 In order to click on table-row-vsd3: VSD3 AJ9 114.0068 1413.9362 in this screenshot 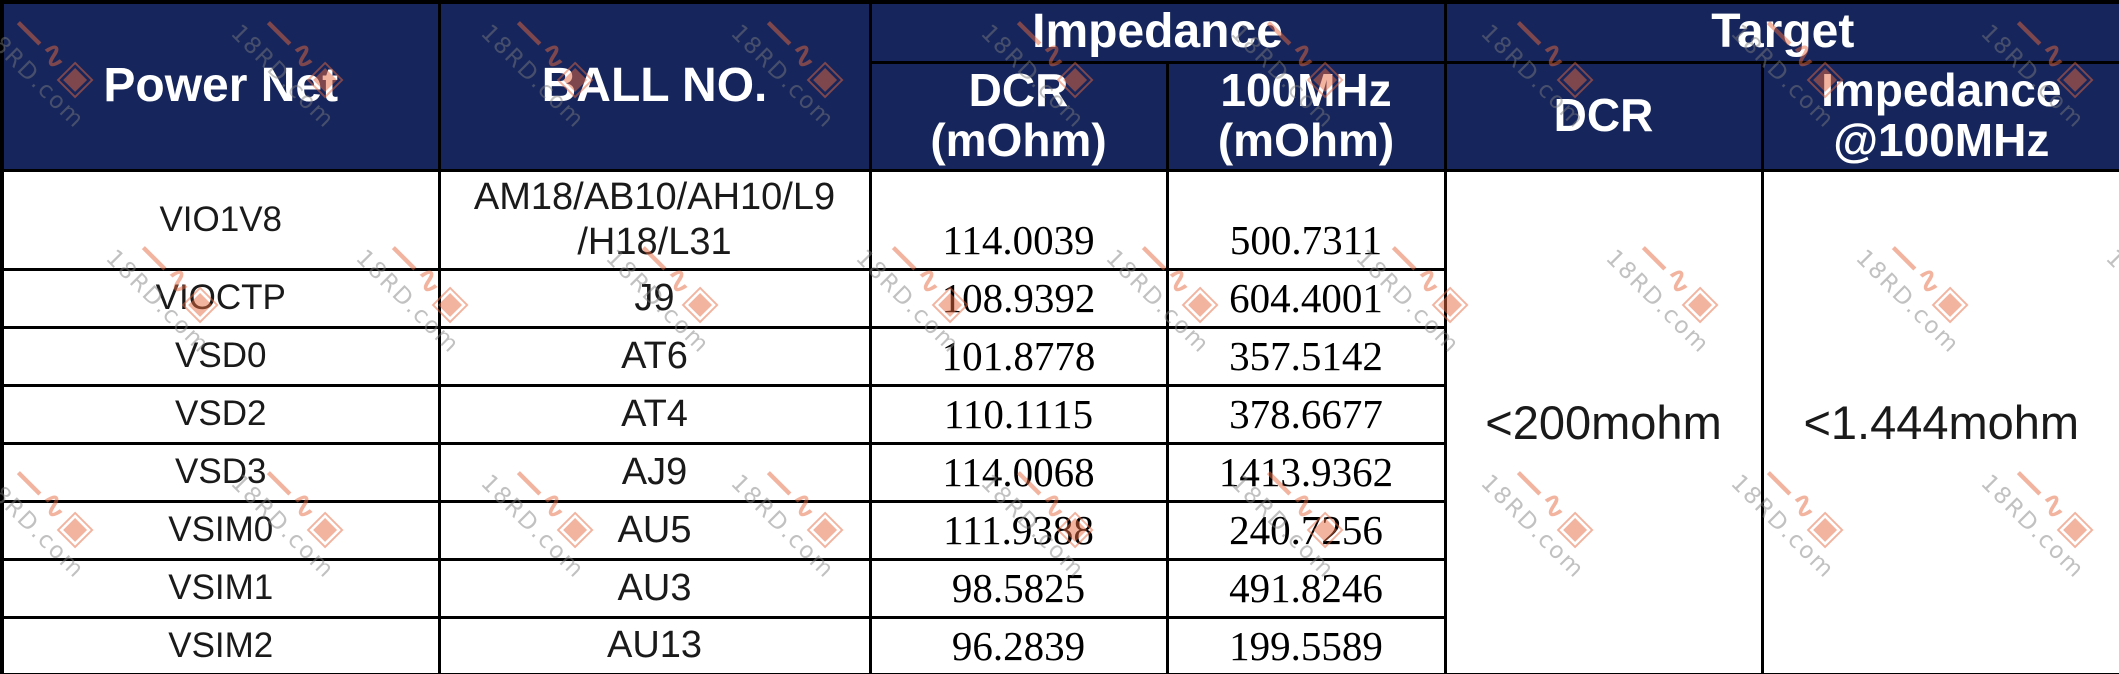, I will do `click(1059, 472)`.